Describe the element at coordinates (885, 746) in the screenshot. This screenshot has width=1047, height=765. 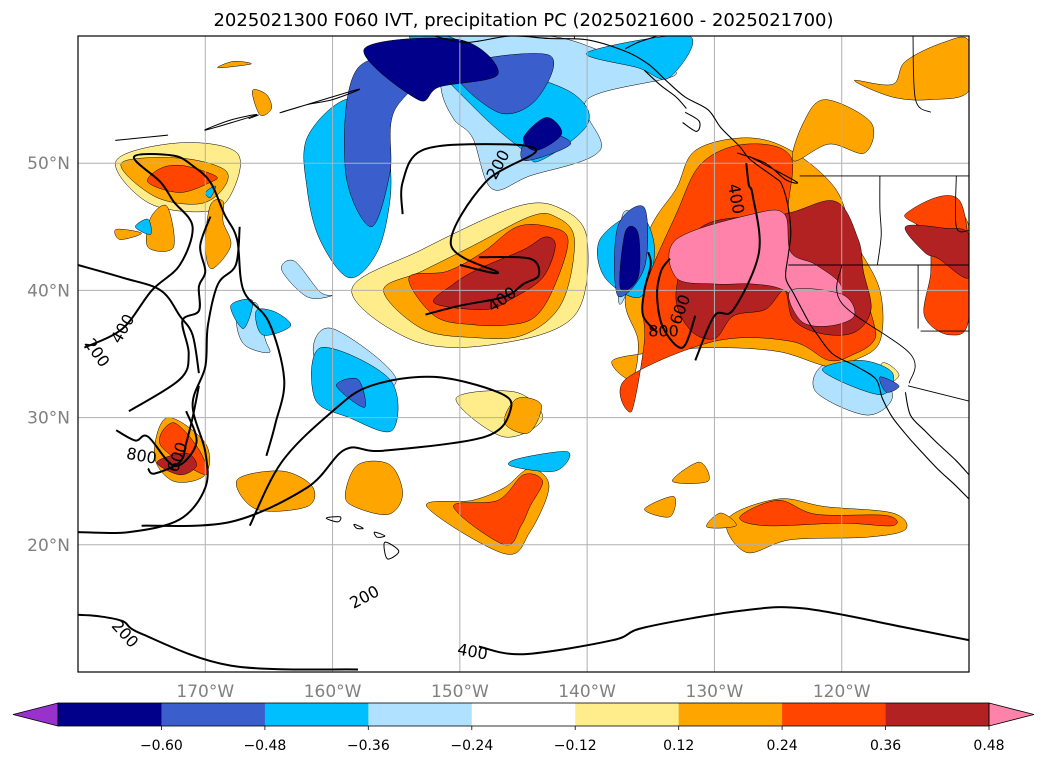
I see `colorbar-tick-label: 0.36` at that location.